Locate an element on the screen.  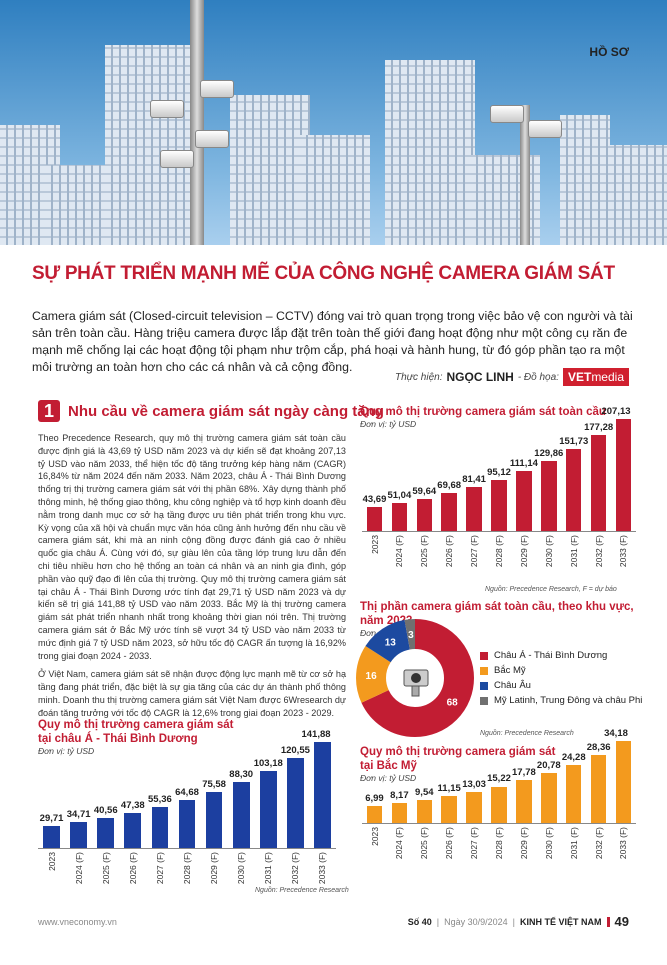
legend-item: Bắc Mỹ is located at coordinates (565, 670).